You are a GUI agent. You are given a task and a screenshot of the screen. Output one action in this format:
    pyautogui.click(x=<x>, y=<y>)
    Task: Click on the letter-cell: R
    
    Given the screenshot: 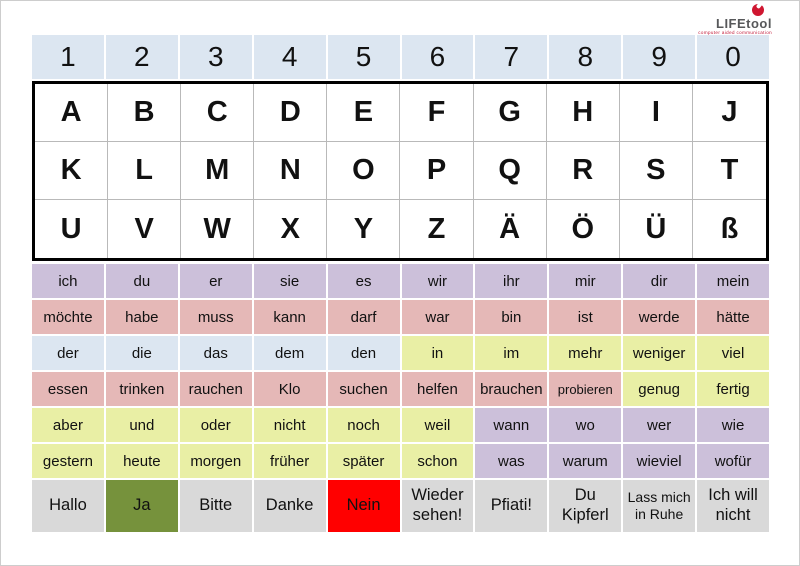 What is the action you would take?
    pyautogui.click(x=583, y=171)
    